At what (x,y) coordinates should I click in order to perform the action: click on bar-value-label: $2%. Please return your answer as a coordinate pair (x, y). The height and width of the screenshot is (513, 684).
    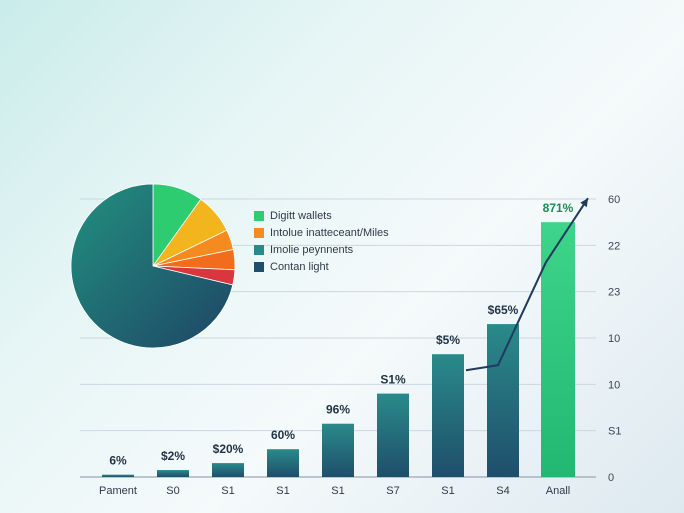
    Looking at the image, I should click on (173, 456).